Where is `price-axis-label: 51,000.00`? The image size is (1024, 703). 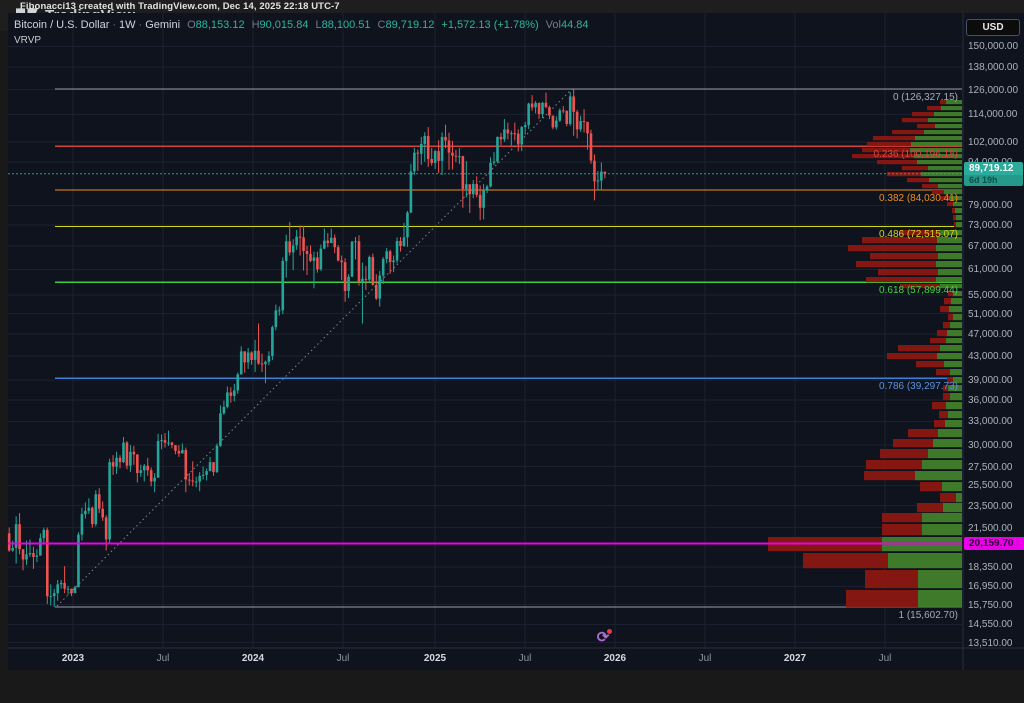 price-axis-label: 51,000.00 is located at coordinates (990, 314).